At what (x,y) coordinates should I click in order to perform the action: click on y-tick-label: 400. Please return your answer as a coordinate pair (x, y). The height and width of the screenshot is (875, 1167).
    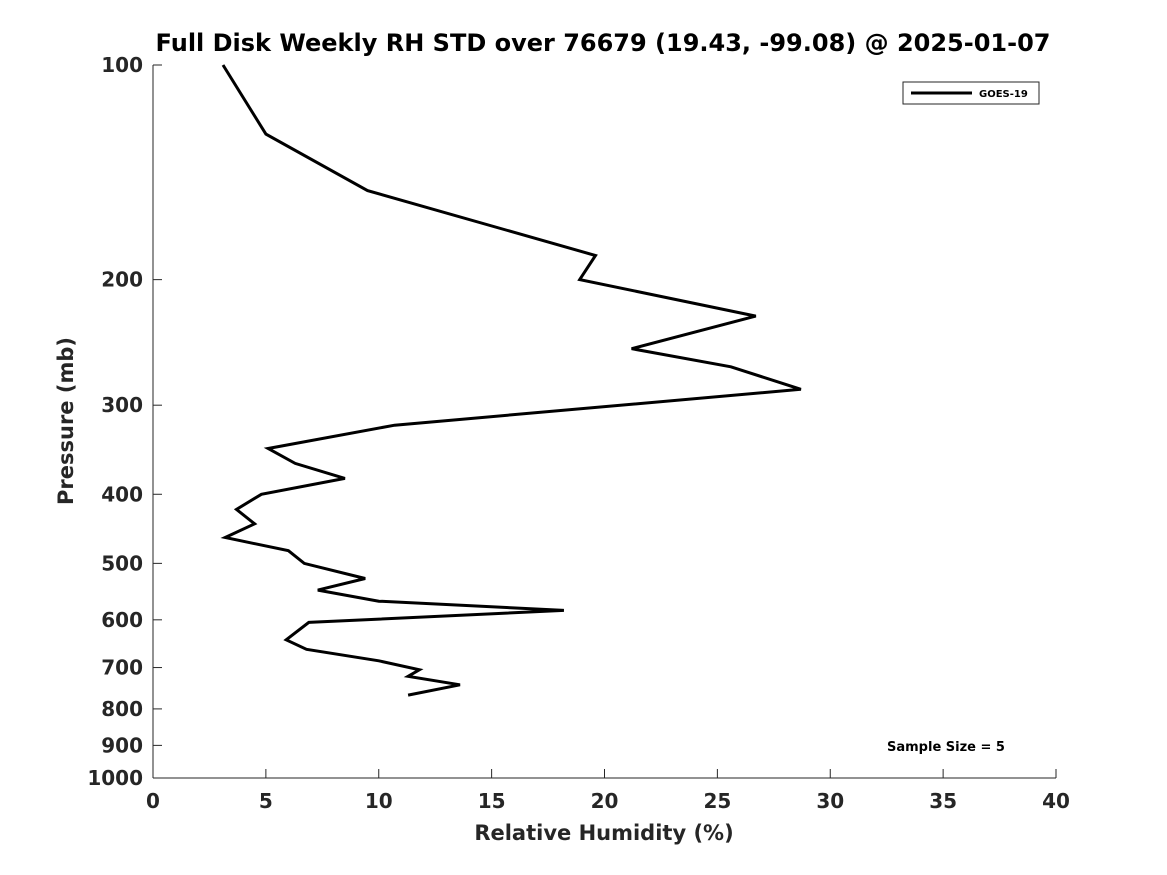
    Looking at the image, I should click on (122, 494).